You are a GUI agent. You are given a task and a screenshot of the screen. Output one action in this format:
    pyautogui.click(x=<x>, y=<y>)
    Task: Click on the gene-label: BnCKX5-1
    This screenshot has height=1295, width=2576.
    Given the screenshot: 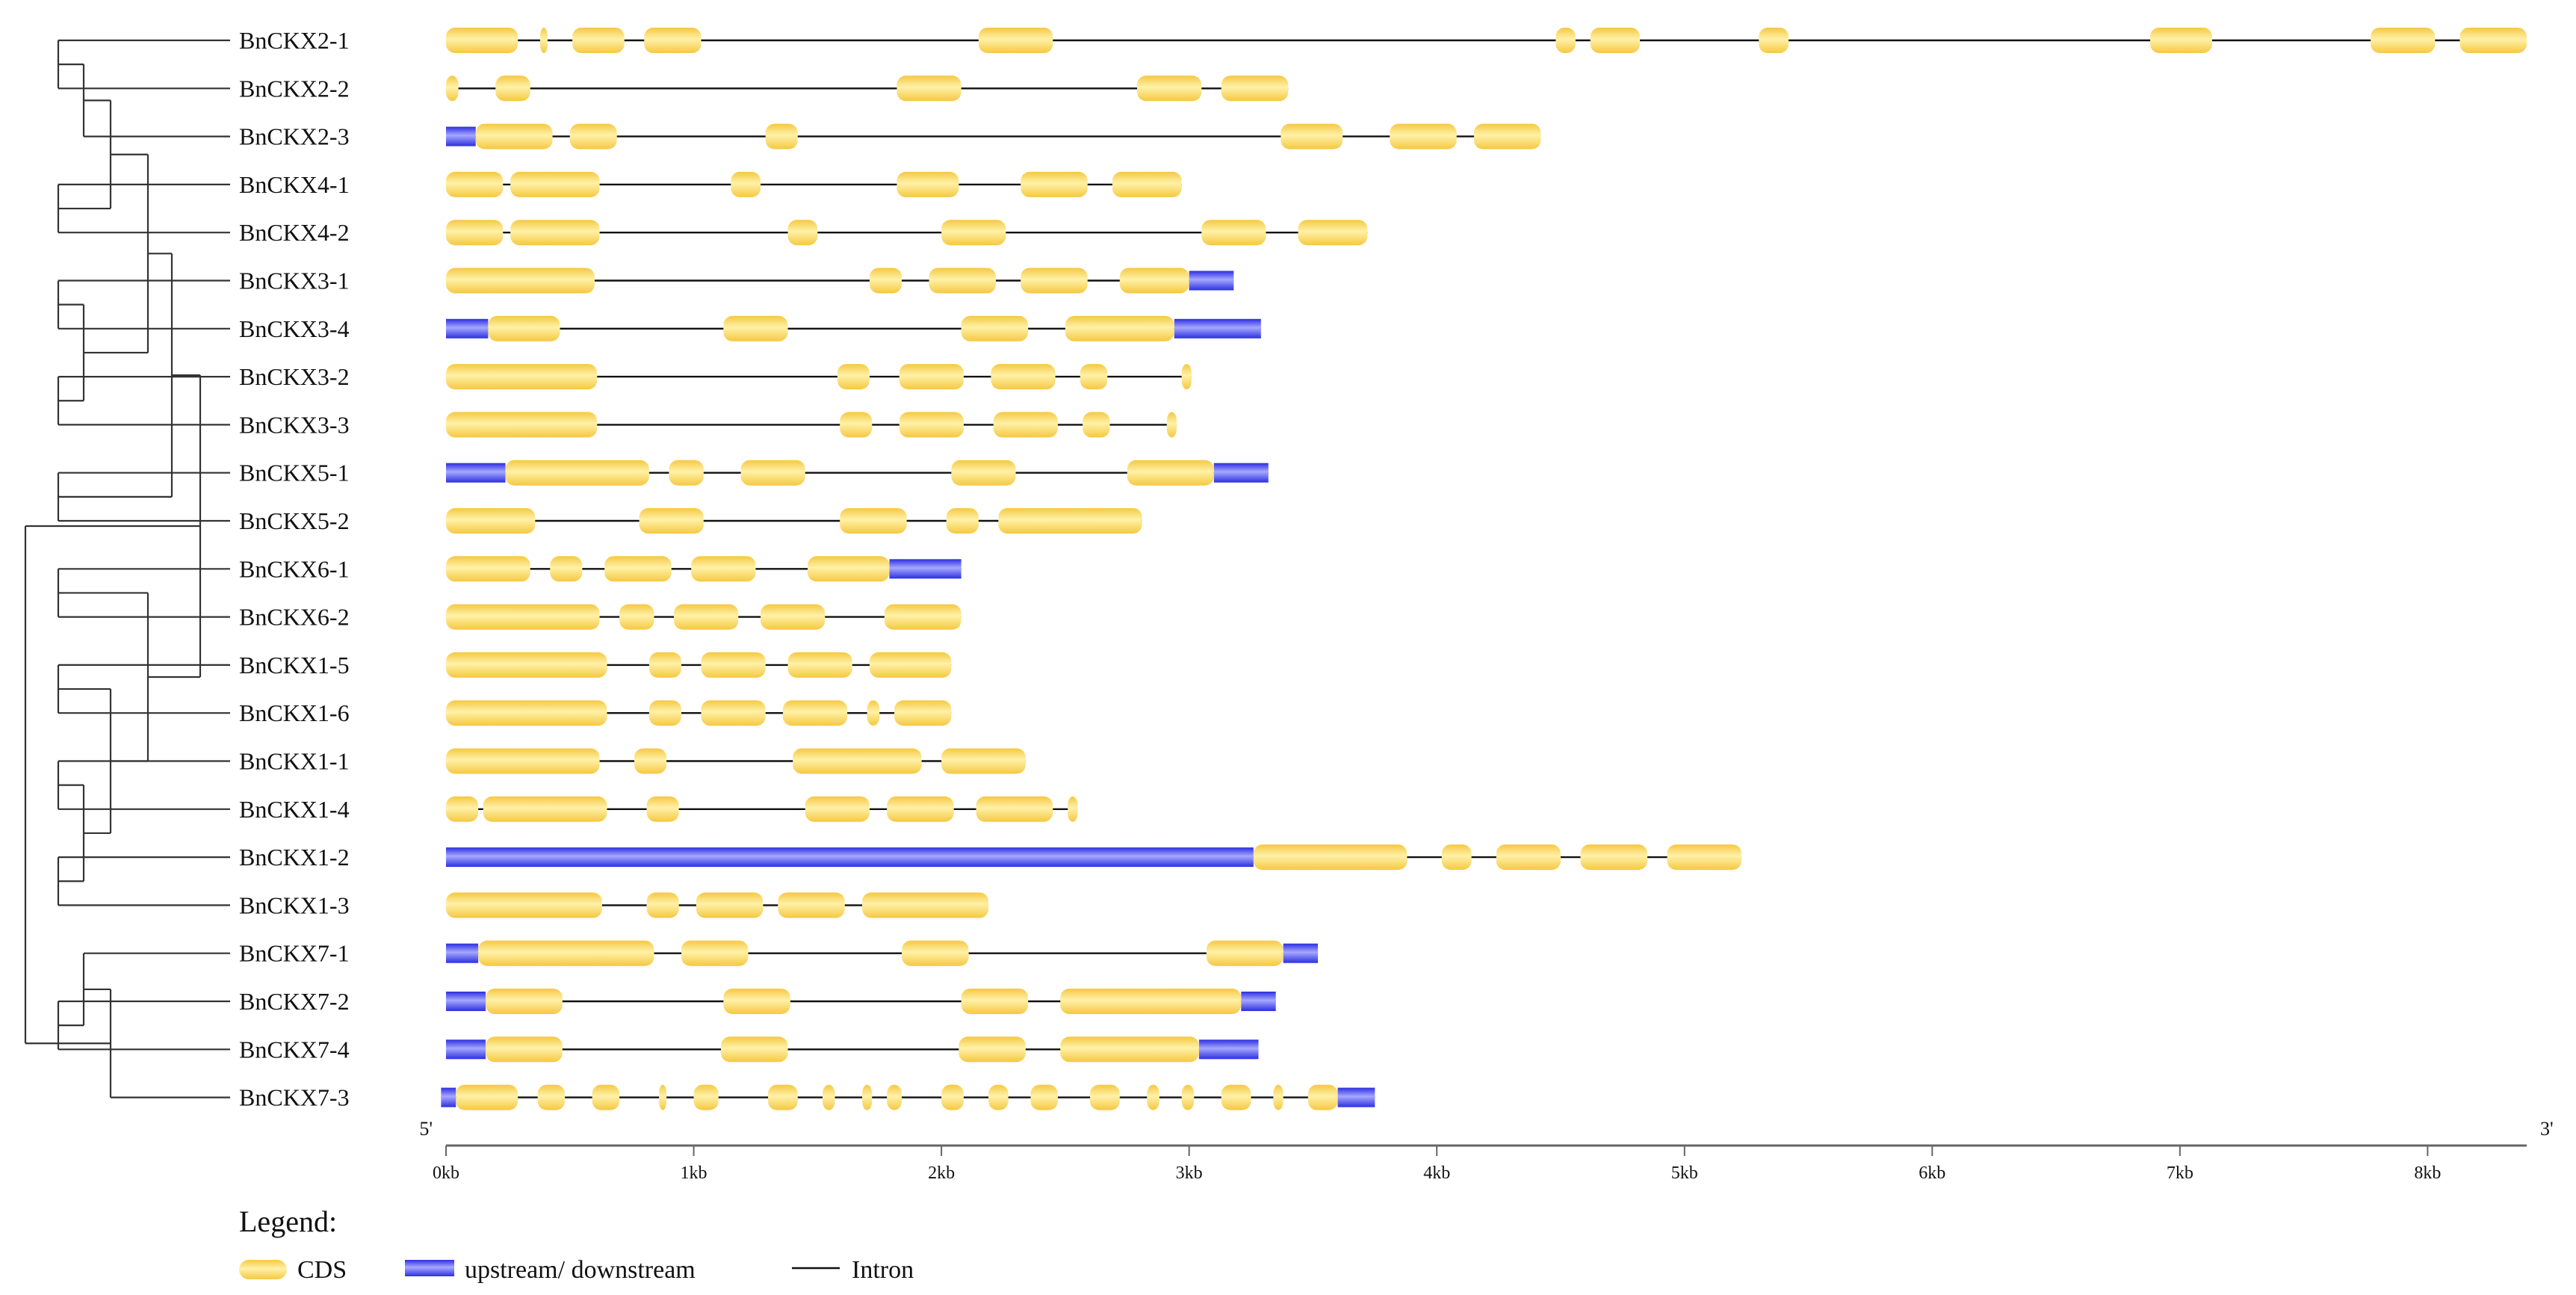 What is the action you would take?
    pyautogui.click(x=294, y=473)
    